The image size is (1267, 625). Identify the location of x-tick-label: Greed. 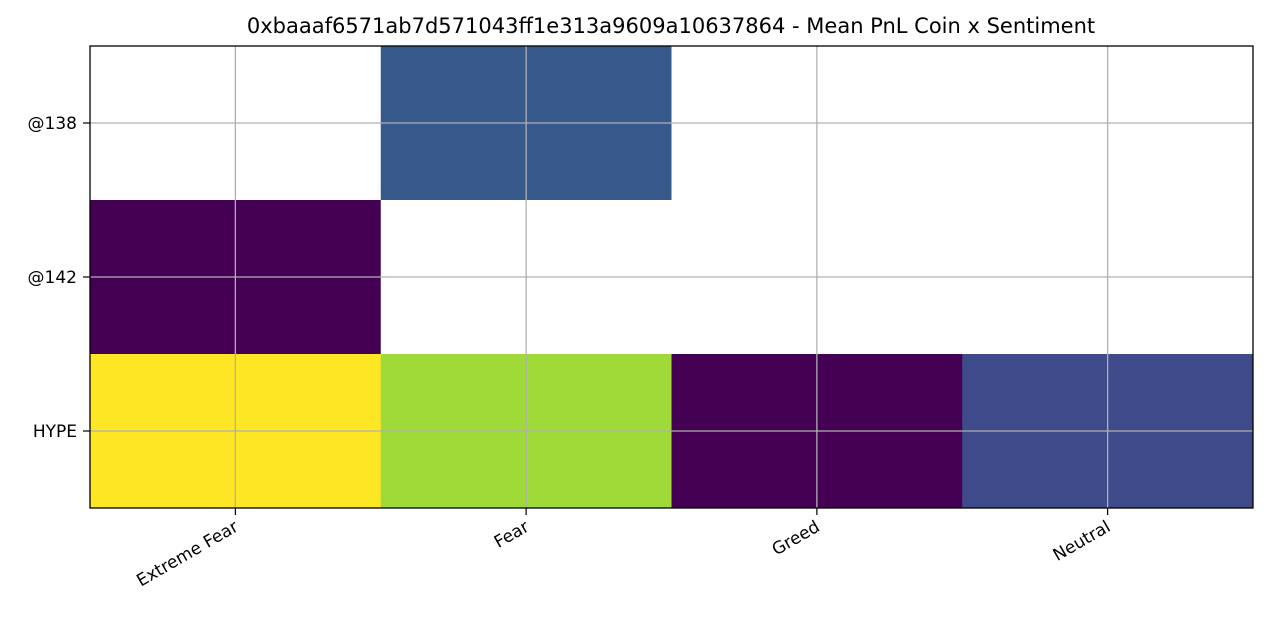
(796, 538).